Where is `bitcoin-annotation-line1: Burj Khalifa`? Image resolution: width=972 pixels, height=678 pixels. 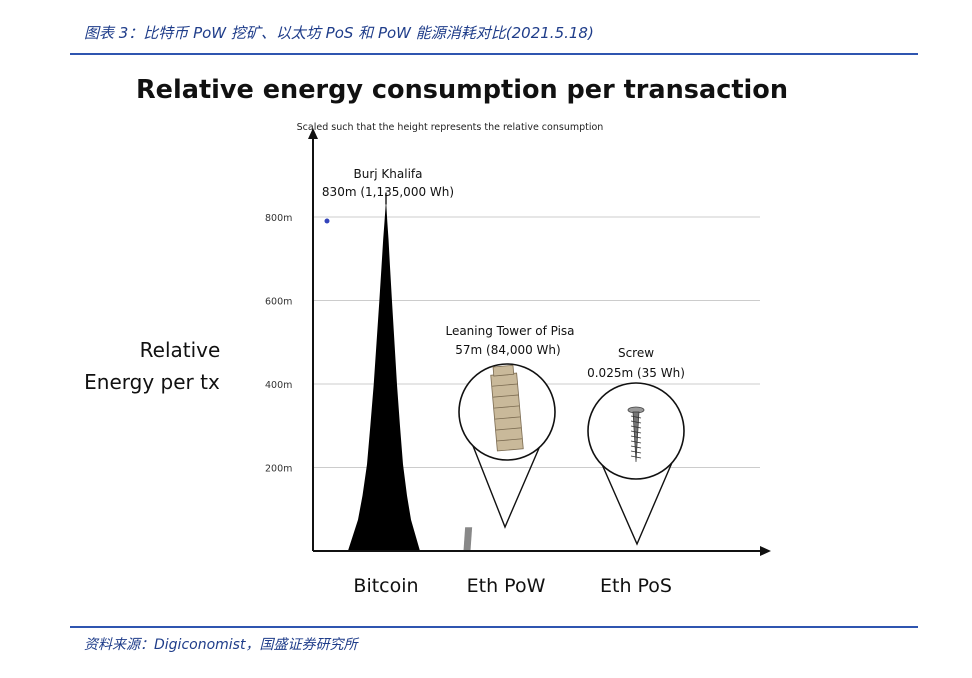 bitcoin-annotation-line1: Burj Khalifa is located at coordinates (388, 174).